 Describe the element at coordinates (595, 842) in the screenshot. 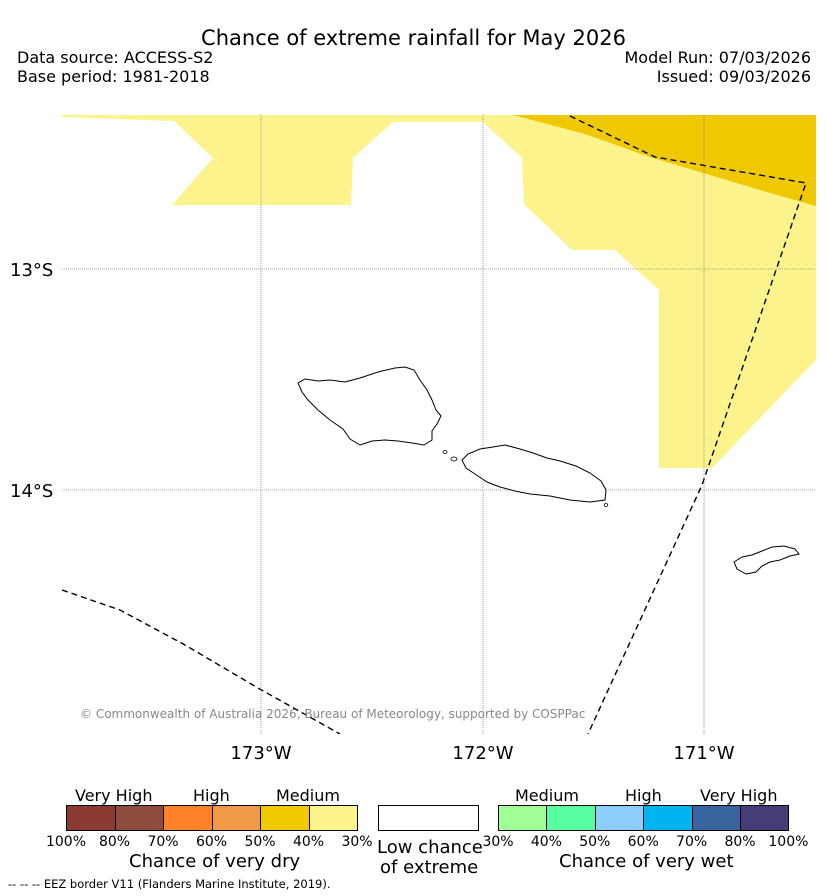

I see `wet-tick-label: 50%` at that location.